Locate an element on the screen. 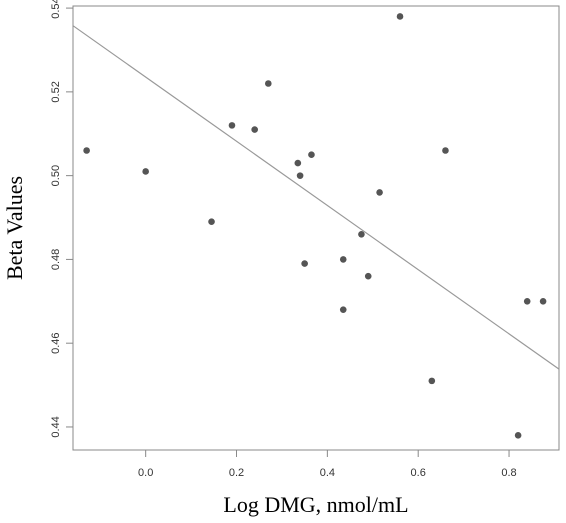 The width and height of the screenshot is (566, 523). y-tick-label: 0.46 is located at coordinates (56, 342).